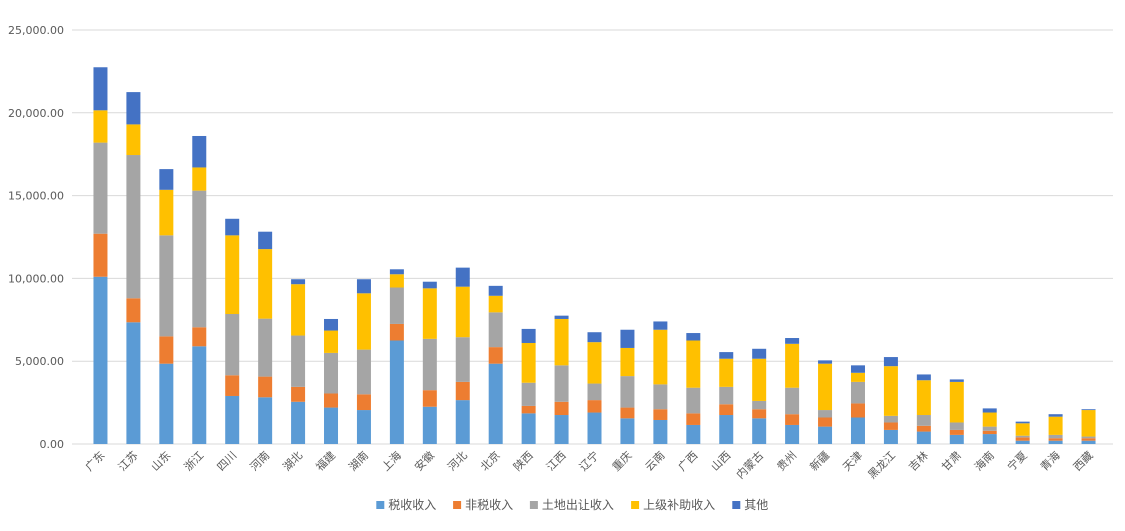 The image size is (1125, 531). Describe the element at coordinates (852, 461) in the screenshot. I see `x-tick-label: 天津` at that location.